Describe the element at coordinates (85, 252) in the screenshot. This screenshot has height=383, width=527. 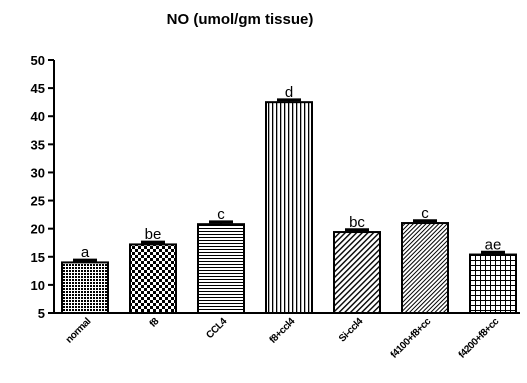
I see `significance-letter: a` at that location.